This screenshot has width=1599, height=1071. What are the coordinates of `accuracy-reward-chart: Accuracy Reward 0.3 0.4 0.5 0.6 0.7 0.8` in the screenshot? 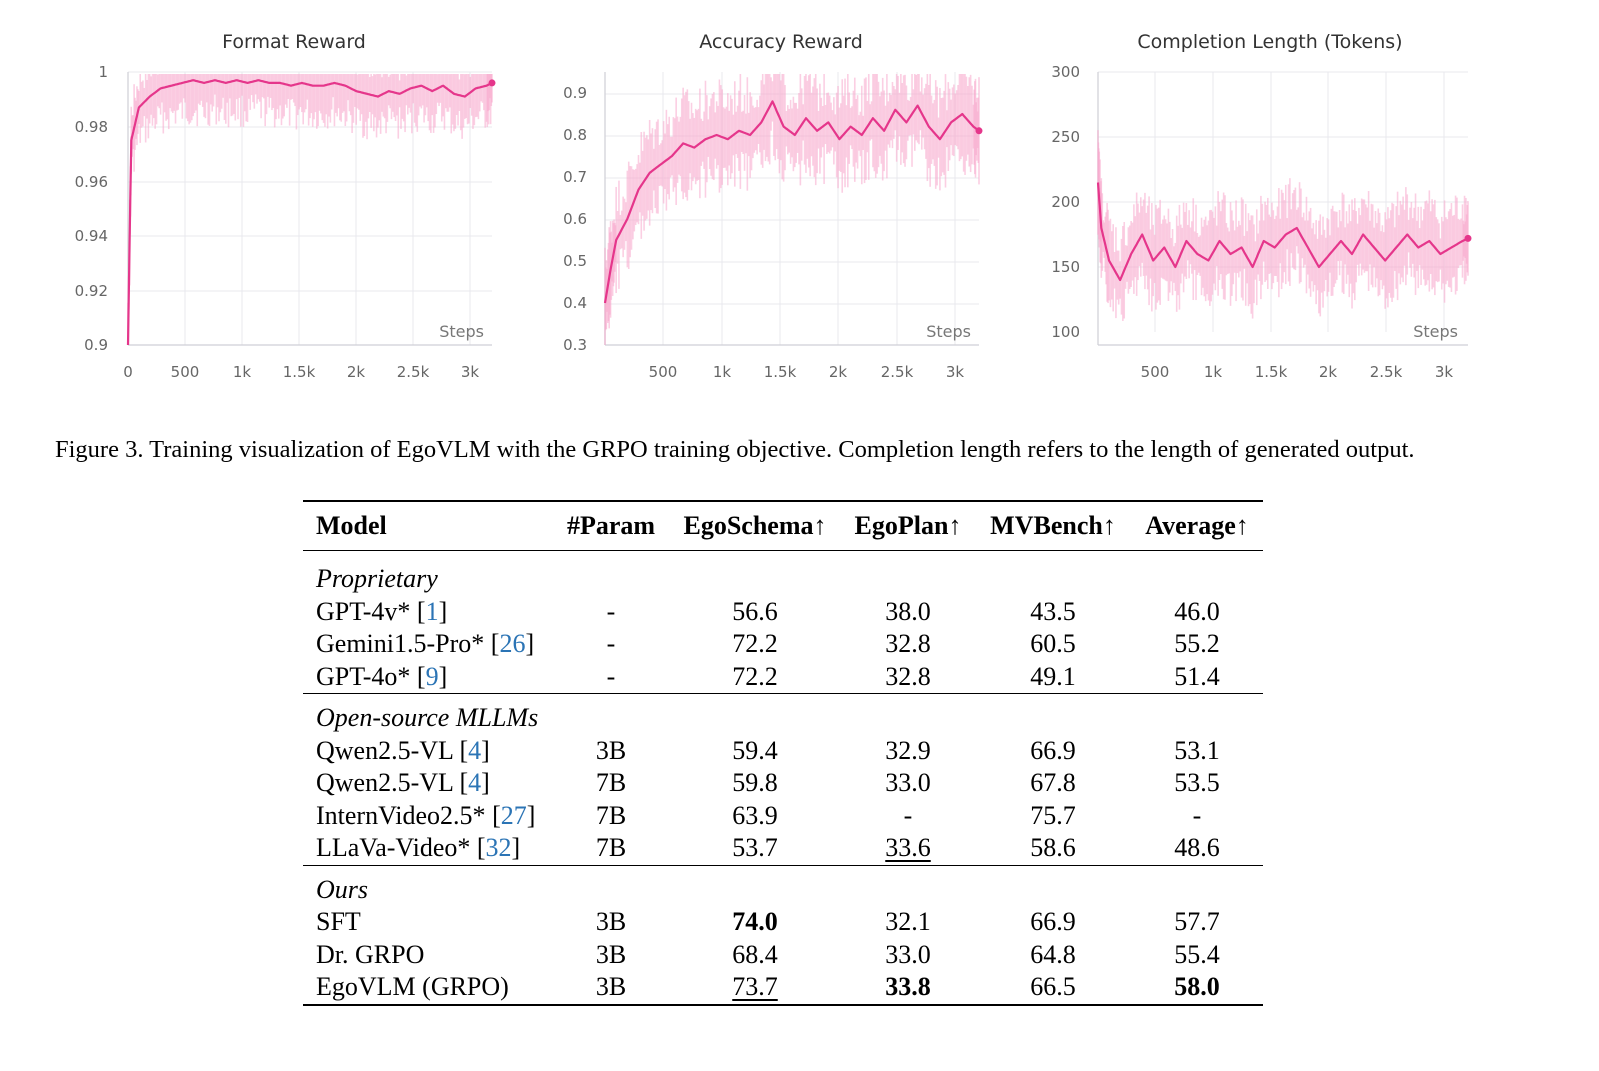 It's located at (782, 207).